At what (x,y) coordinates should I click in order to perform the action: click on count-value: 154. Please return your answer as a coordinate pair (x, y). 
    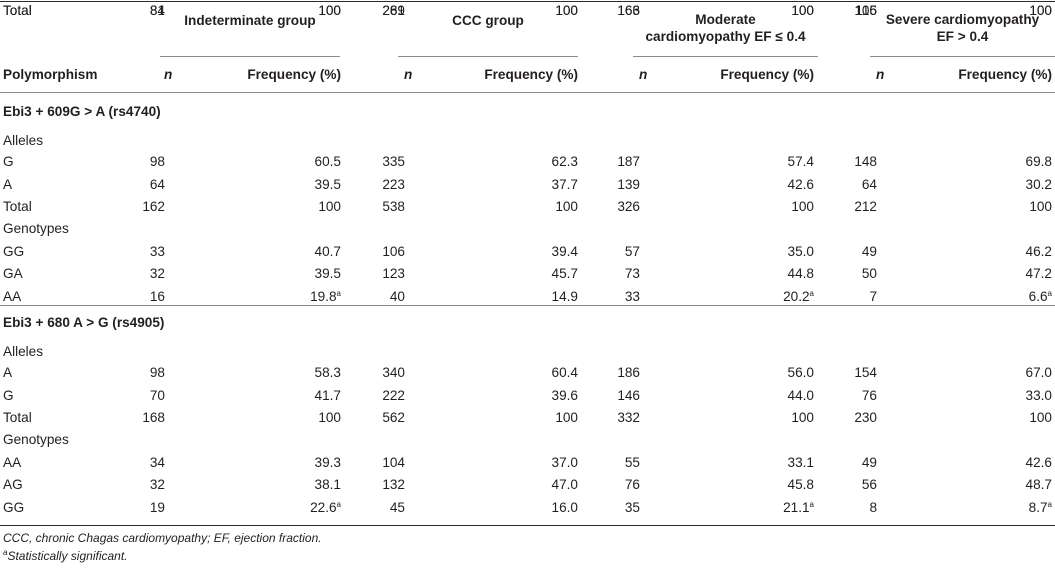
    Looking at the image, I should click on (865, 372).